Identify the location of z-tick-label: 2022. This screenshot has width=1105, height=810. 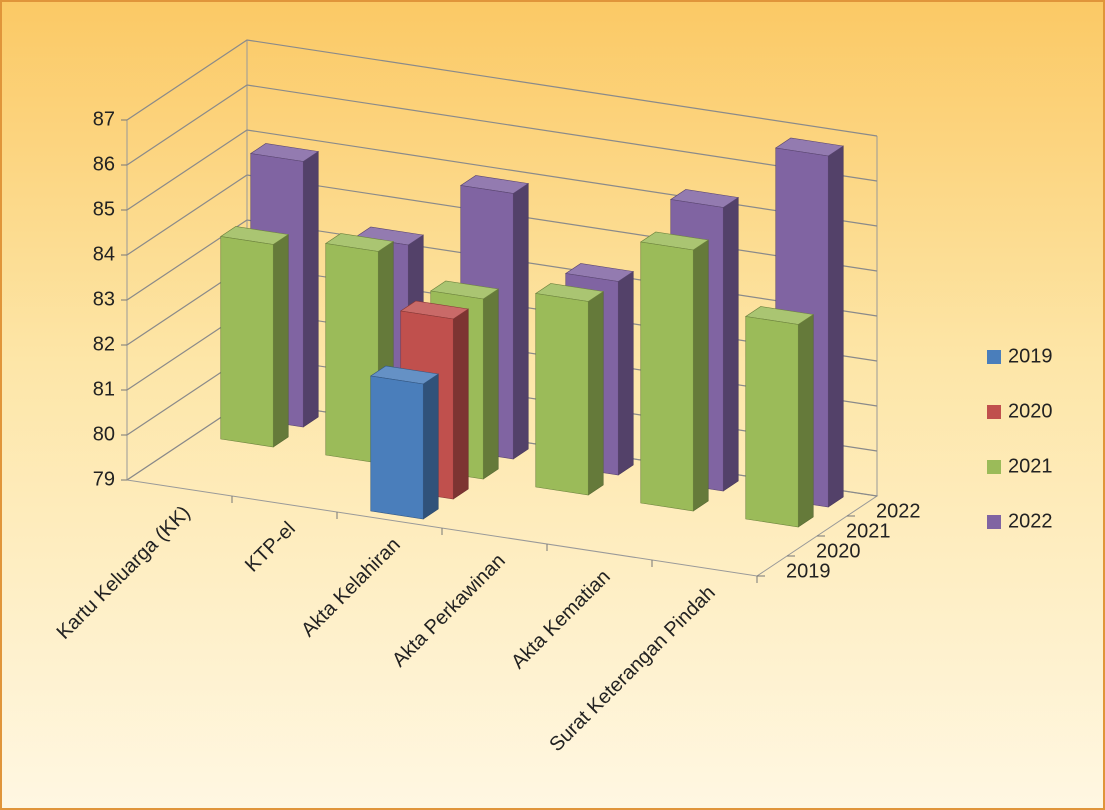
(898, 511).